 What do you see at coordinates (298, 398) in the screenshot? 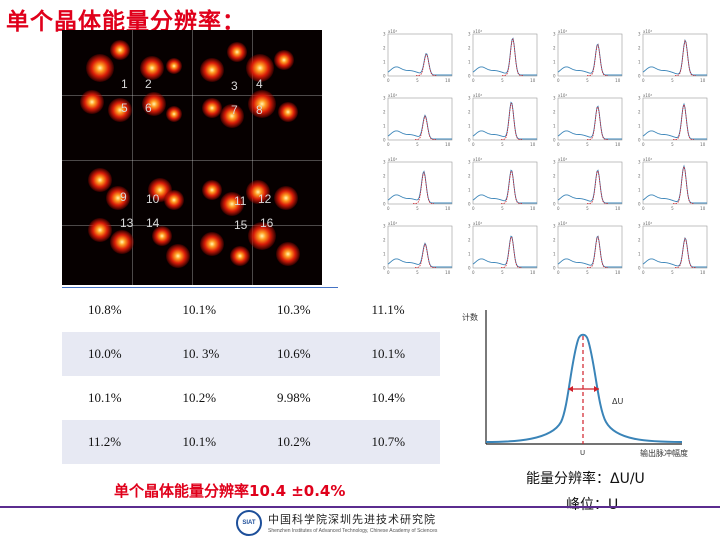
I see `table-cell: 9.98%` at bounding box center [298, 398].